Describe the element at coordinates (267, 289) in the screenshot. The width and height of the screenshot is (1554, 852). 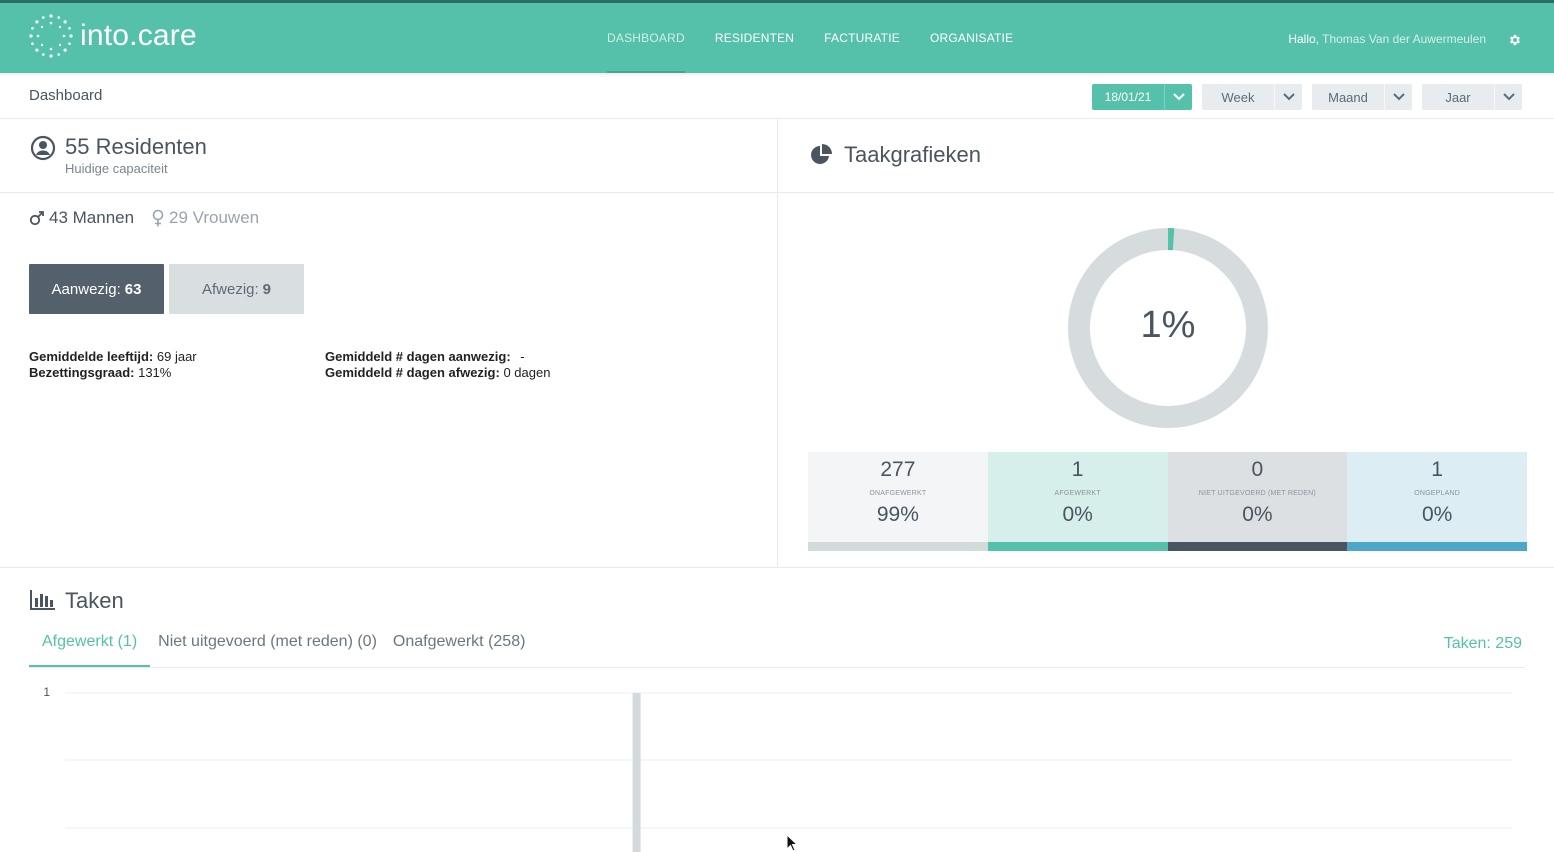
I see `absent-value: 9` at that location.